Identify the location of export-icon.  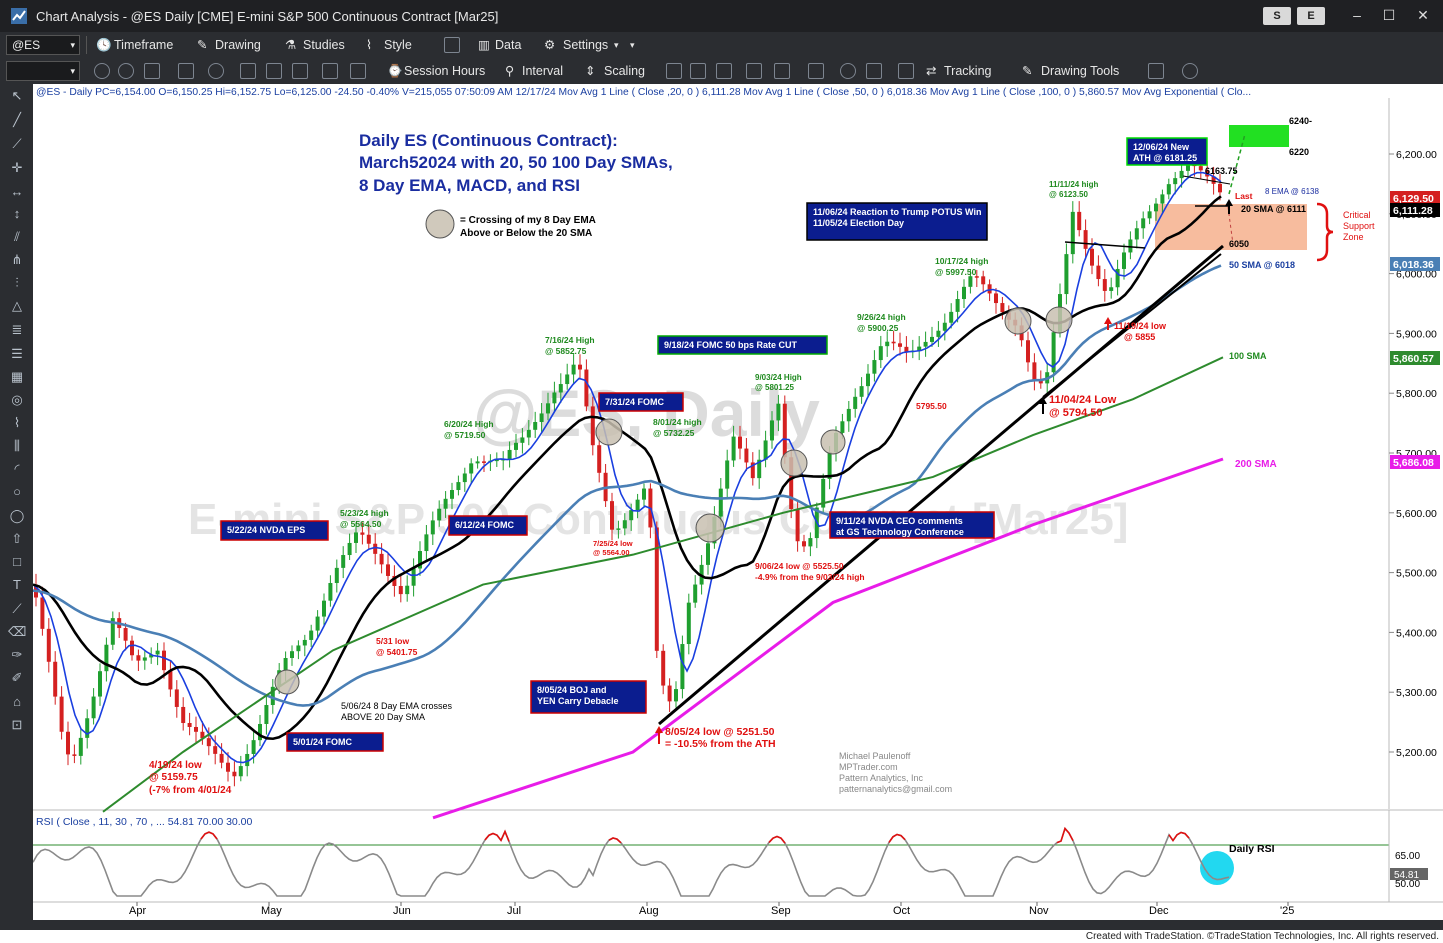
(1156, 71).